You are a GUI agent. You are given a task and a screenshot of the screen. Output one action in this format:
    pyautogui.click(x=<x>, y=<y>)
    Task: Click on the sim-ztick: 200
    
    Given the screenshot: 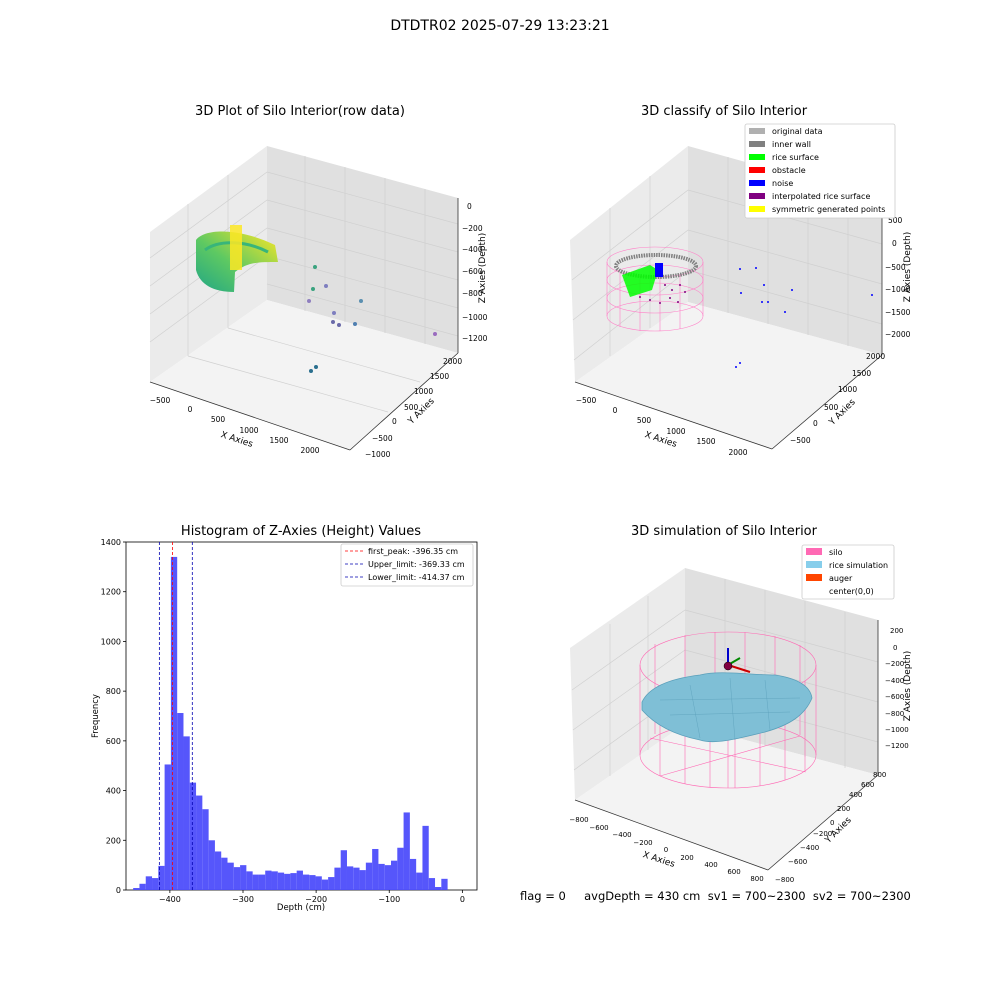 What is the action you would take?
    pyautogui.click(x=896, y=631)
    